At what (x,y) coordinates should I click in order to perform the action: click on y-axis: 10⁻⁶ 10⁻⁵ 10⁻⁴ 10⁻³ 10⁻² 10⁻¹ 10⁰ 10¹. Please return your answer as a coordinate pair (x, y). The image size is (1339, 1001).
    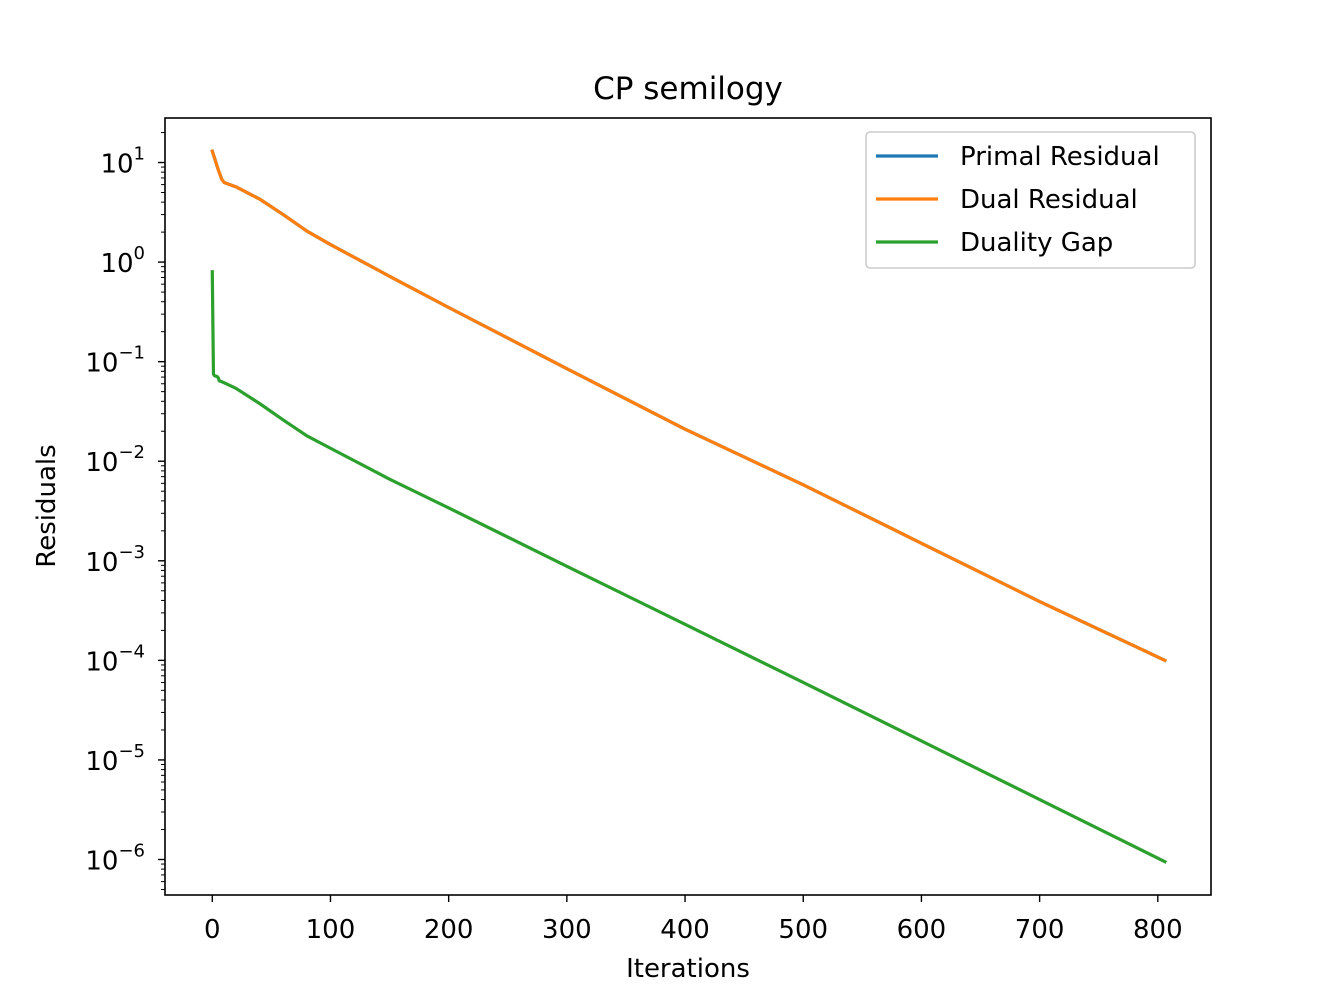
    Looking at the image, I should click on (125, 511).